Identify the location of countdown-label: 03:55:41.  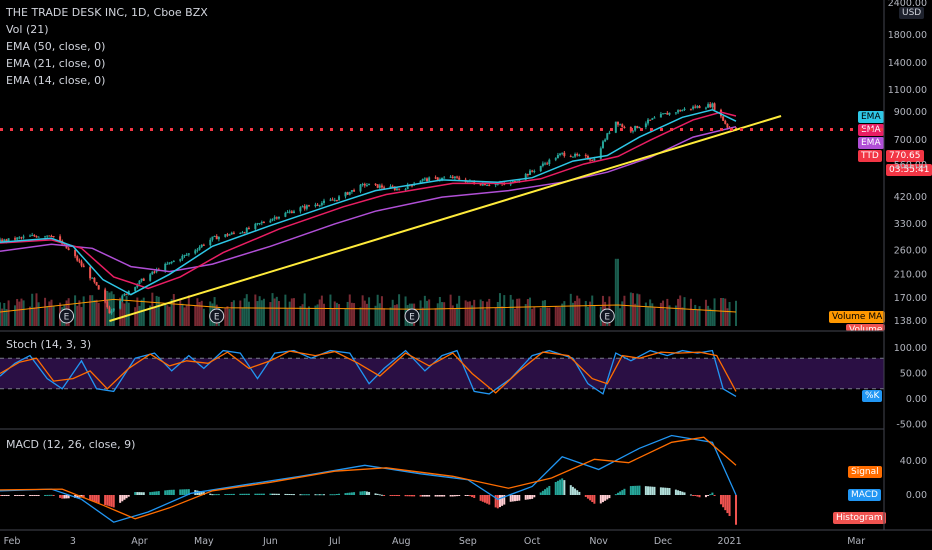
(909, 170).